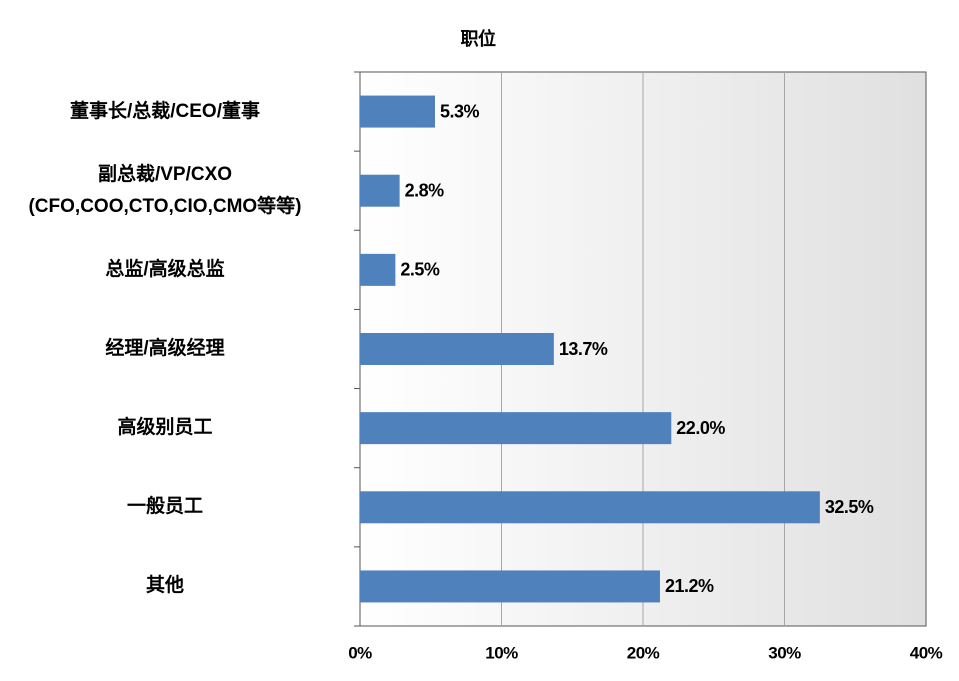 This screenshot has width=959, height=681. I want to click on y-tick-label: 董事长/总裁/CEO/董事, so click(164, 111).